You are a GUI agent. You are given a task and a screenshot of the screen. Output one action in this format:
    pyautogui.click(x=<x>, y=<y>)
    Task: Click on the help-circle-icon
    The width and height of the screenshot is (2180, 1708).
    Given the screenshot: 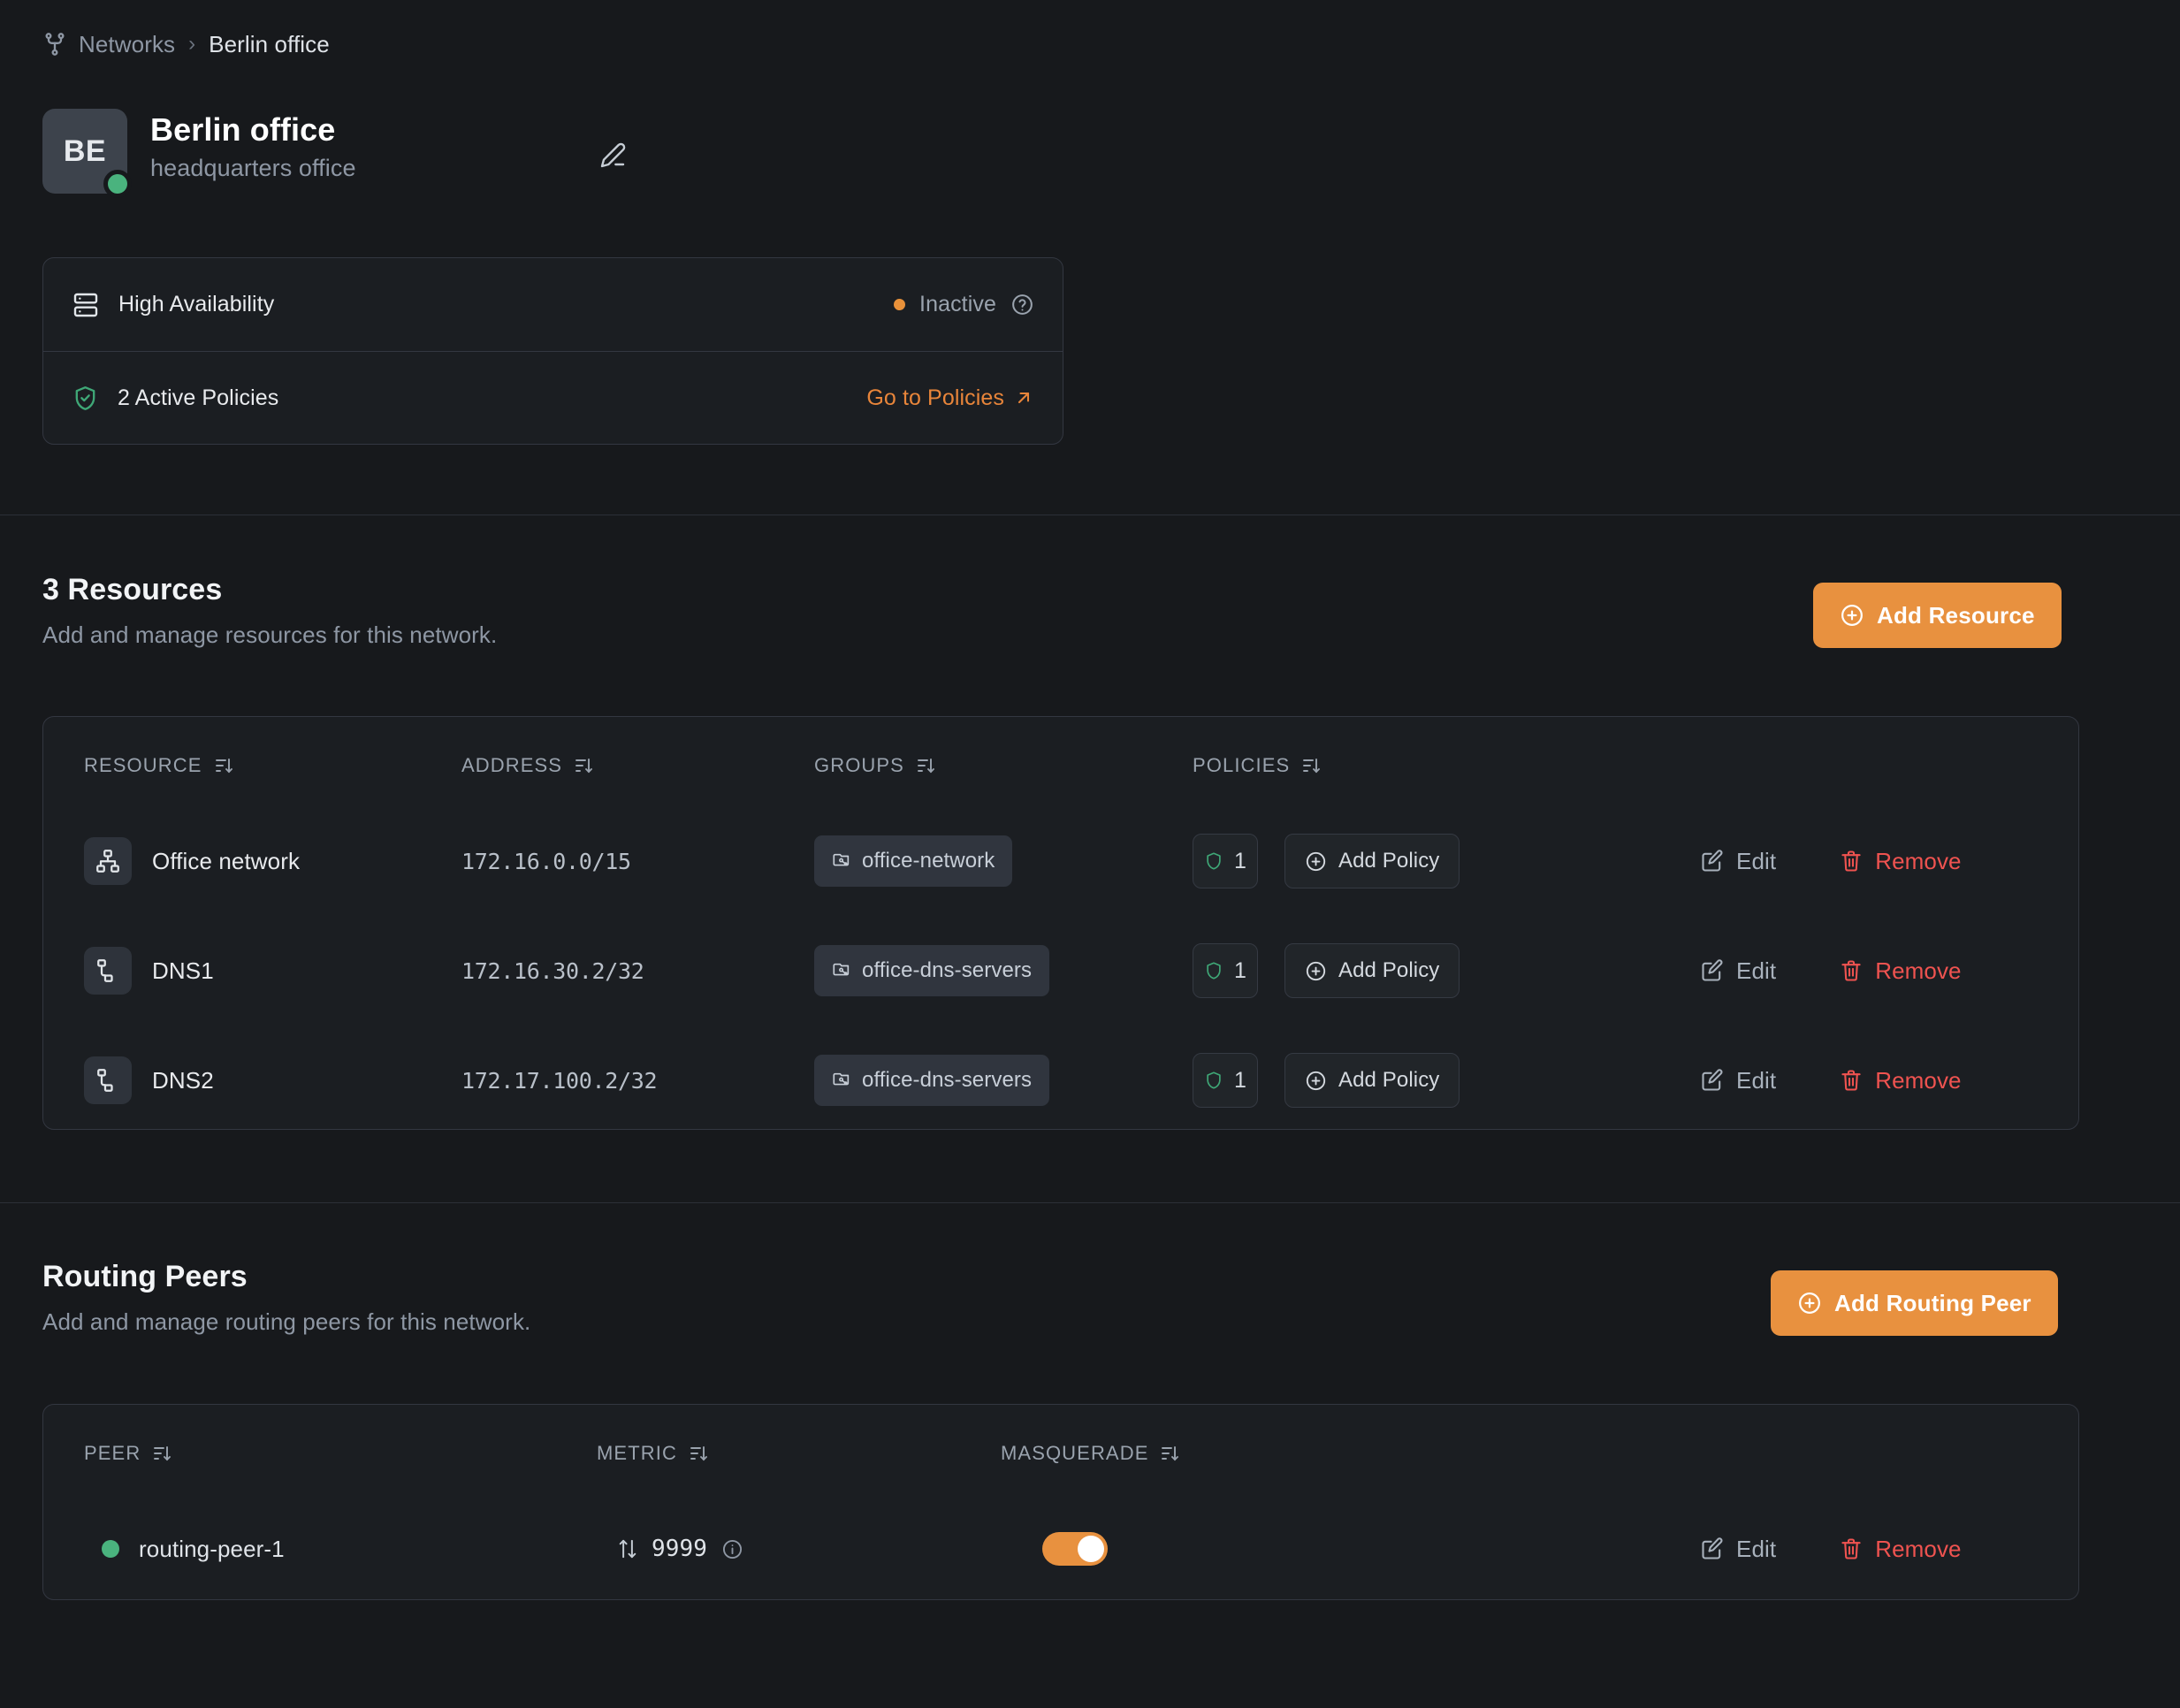 What is the action you would take?
    pyautogui.click(x=1022, y=304)
    